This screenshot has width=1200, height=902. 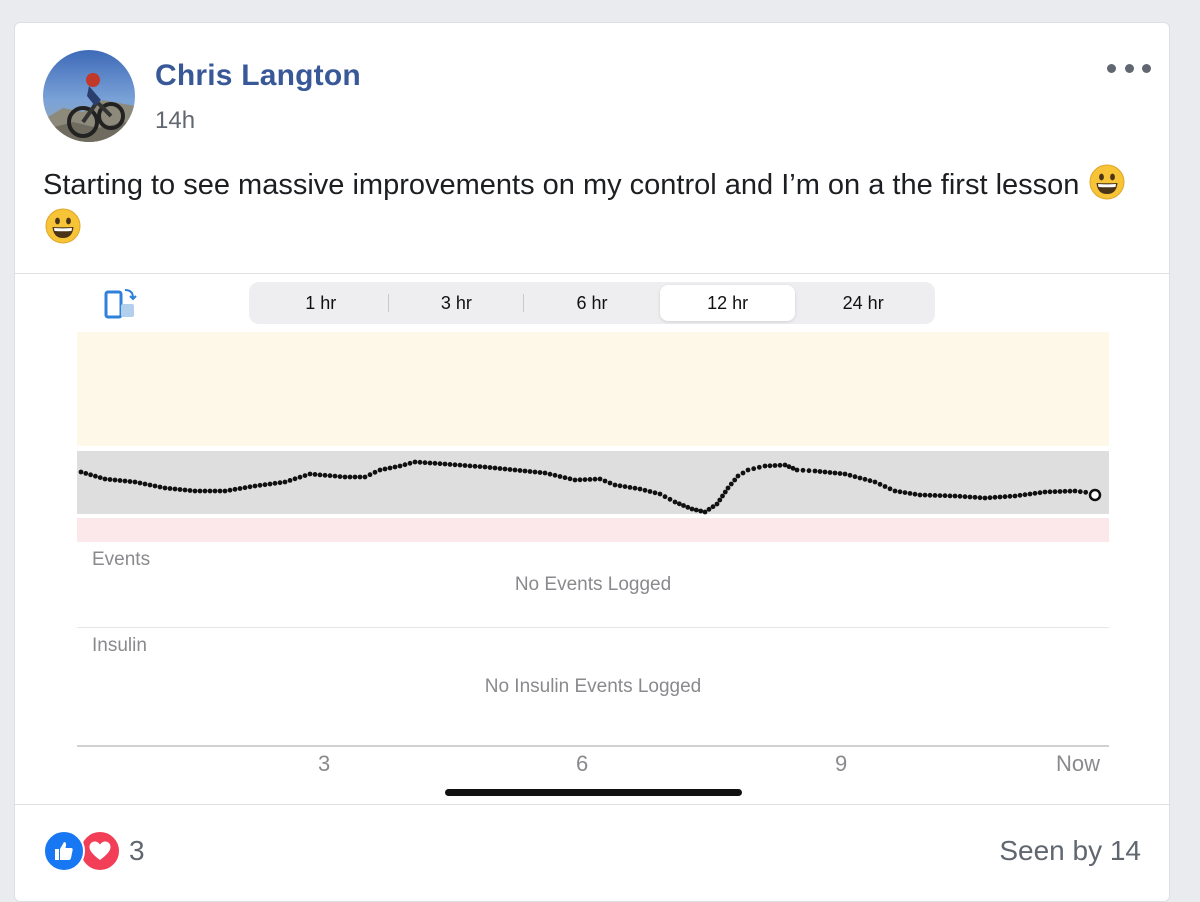 I want to click on post-timestamp: 14h, so click(x=175, y=120).